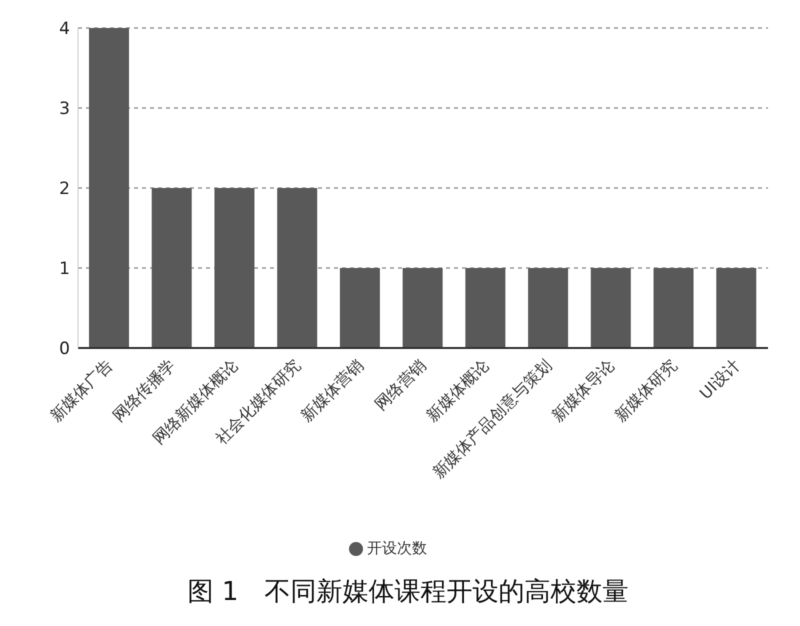  I want to click on y-tick-label: 1, so click(64, 269).